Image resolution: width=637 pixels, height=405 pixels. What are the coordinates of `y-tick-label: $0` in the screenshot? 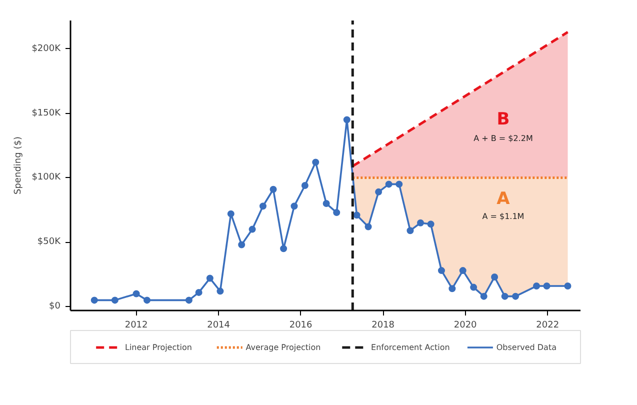 It's located at (55, 307).